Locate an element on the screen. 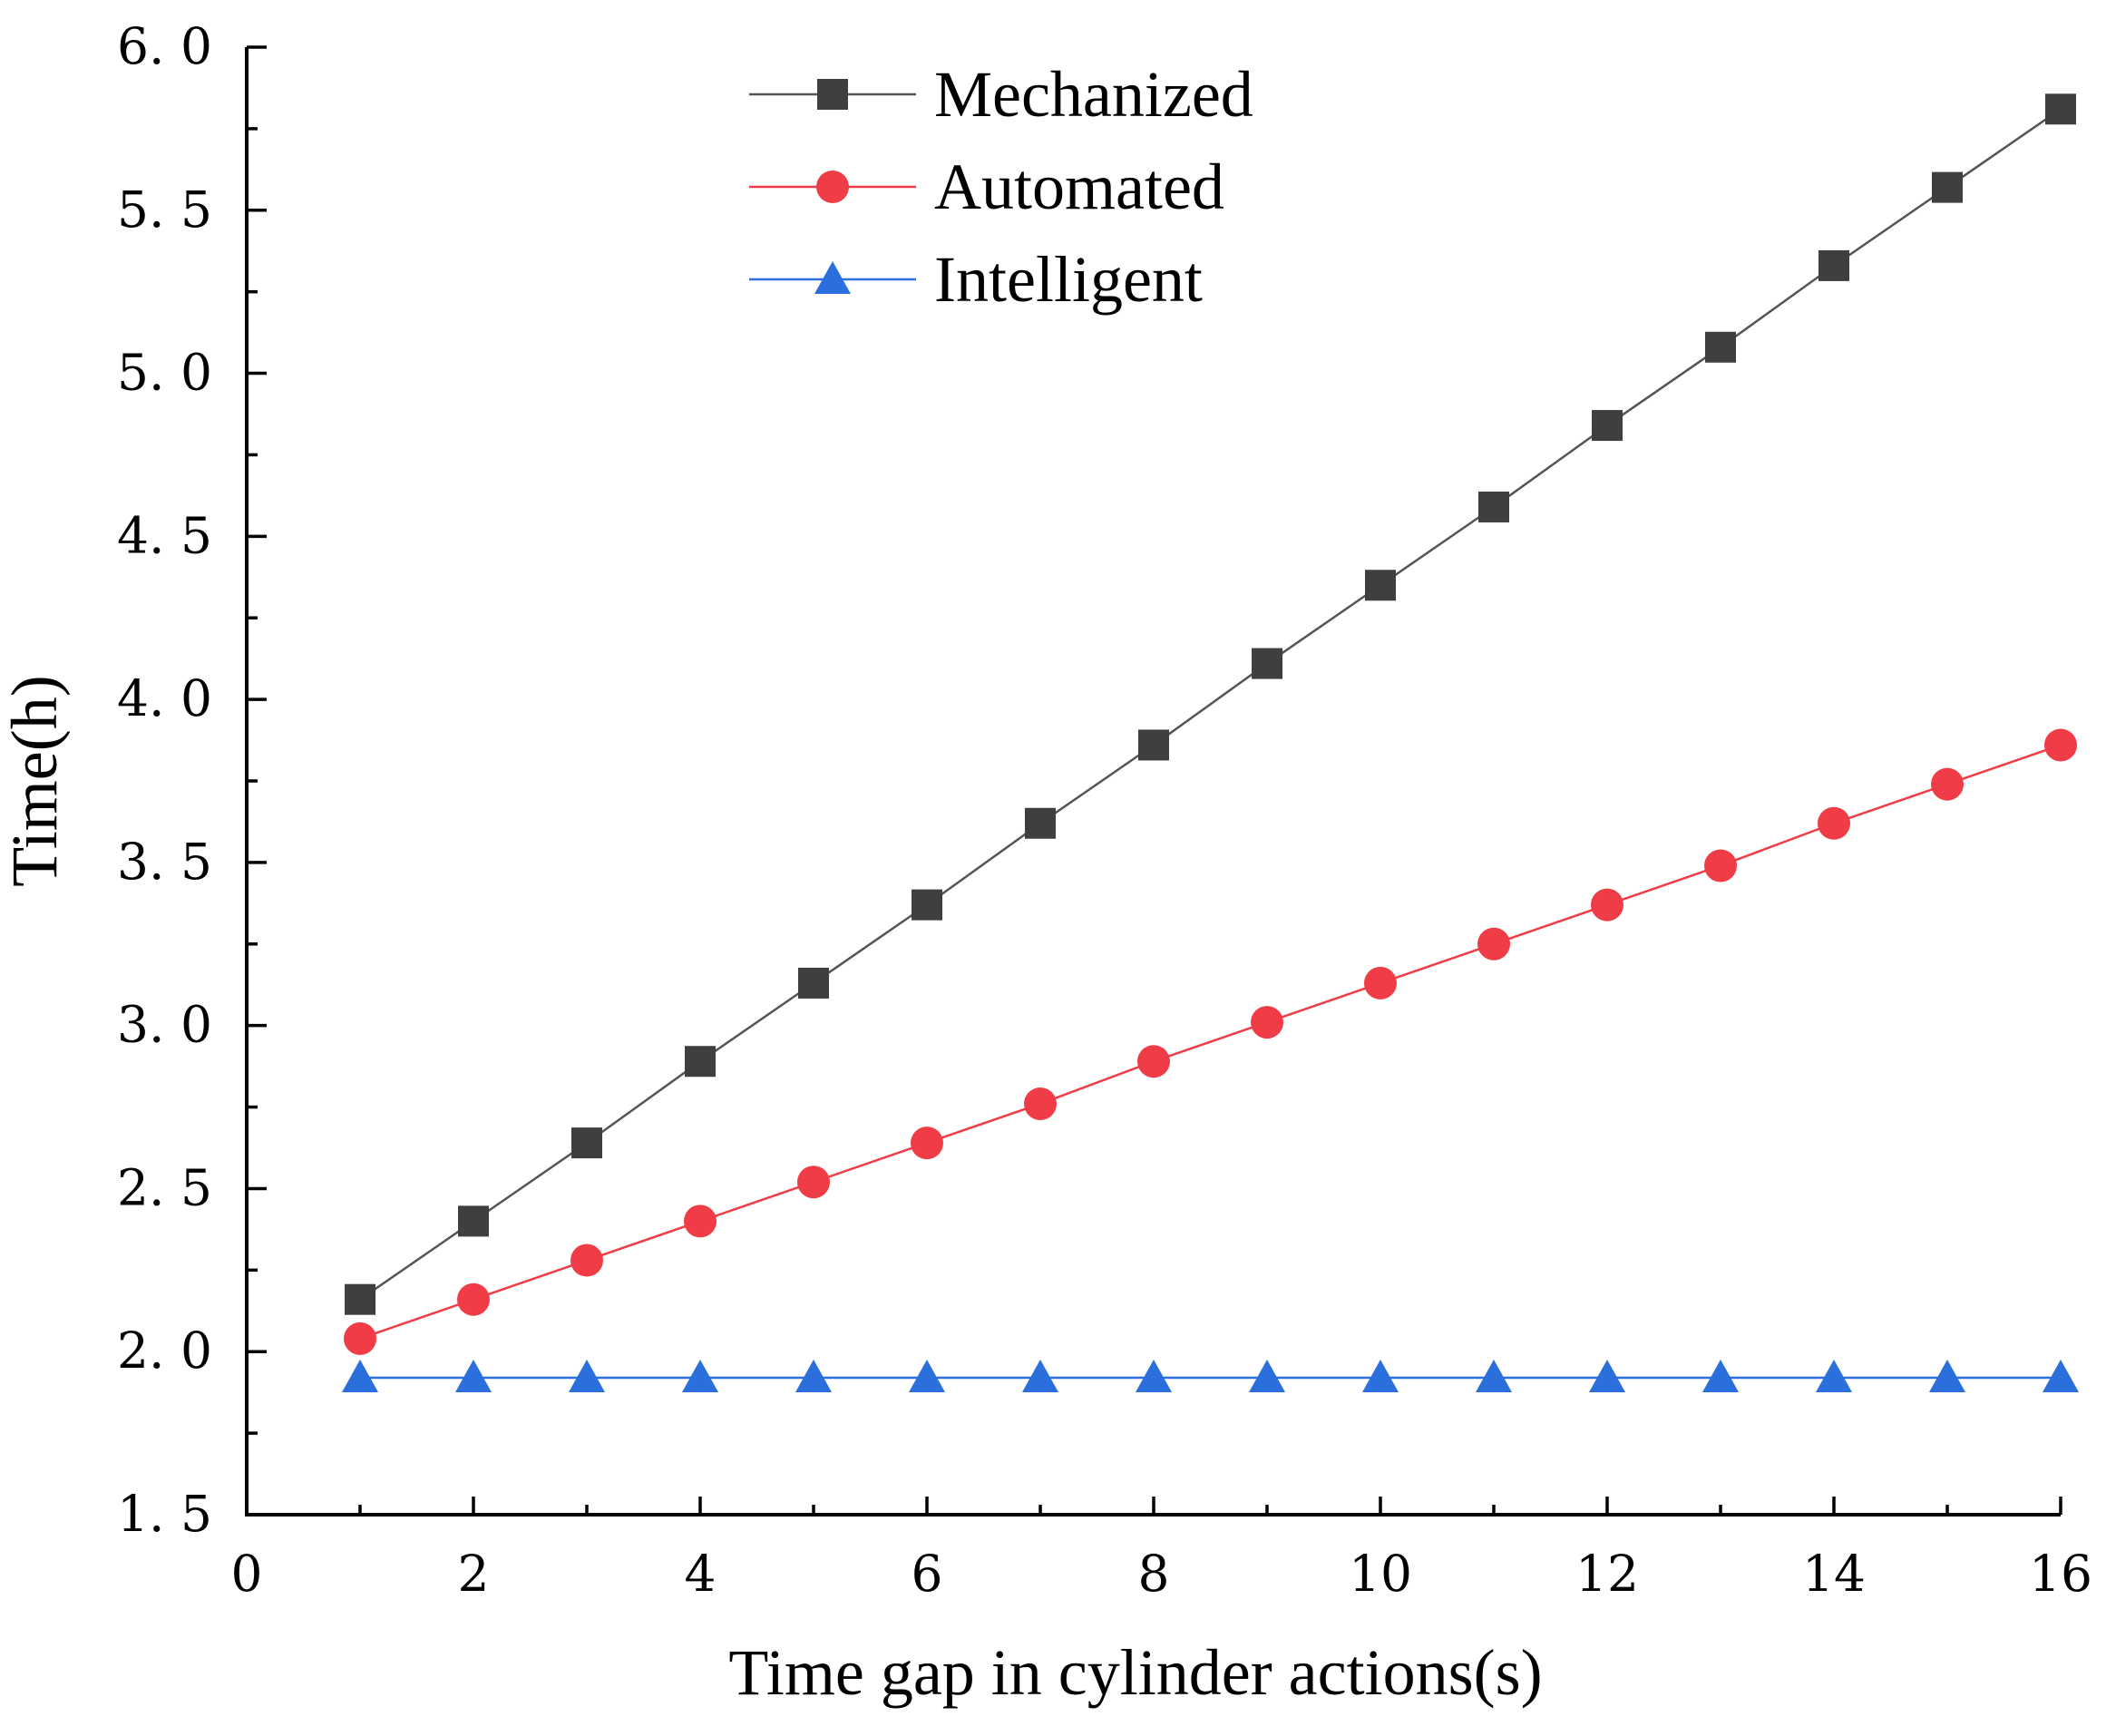 The width and height of the screenshot is (2106, 1736). y-tick-label: 4. 0 is located at coordinates (164, 698).